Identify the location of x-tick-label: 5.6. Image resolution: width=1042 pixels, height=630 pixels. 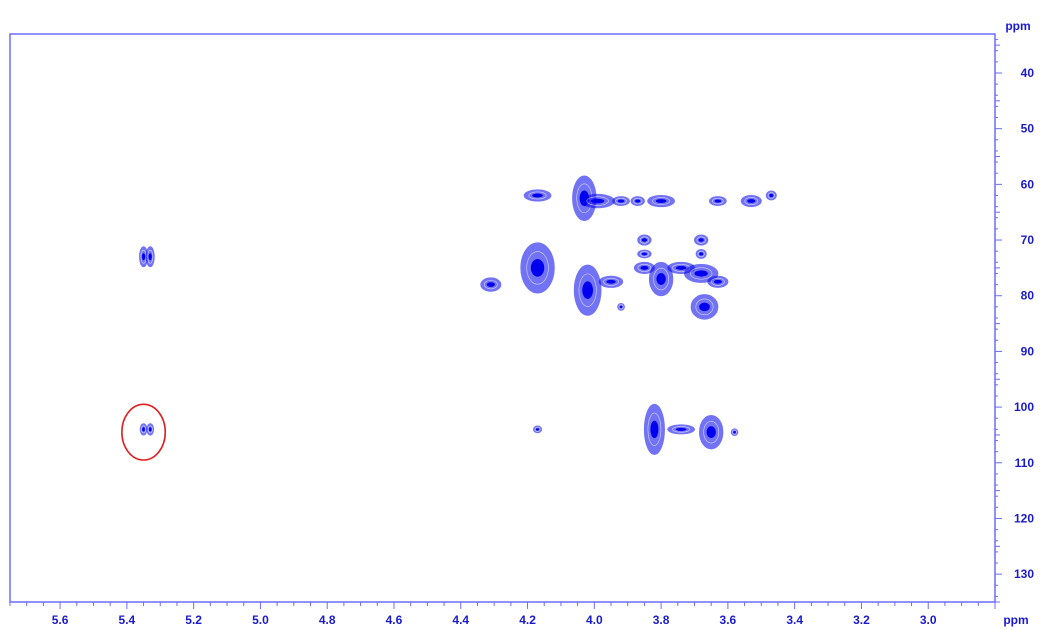
(60, 620).